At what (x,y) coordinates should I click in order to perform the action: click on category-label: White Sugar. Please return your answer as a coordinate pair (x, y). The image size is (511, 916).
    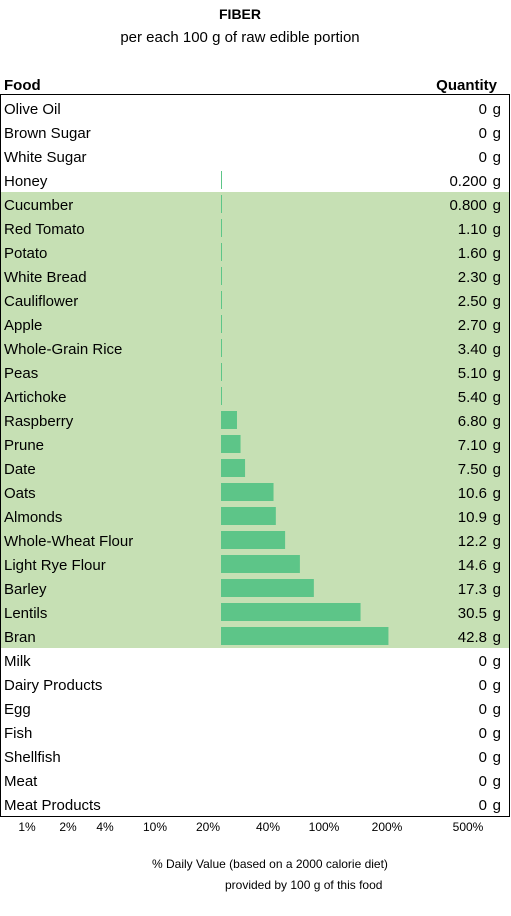
    Looking at the image, I should click on (45, 157).